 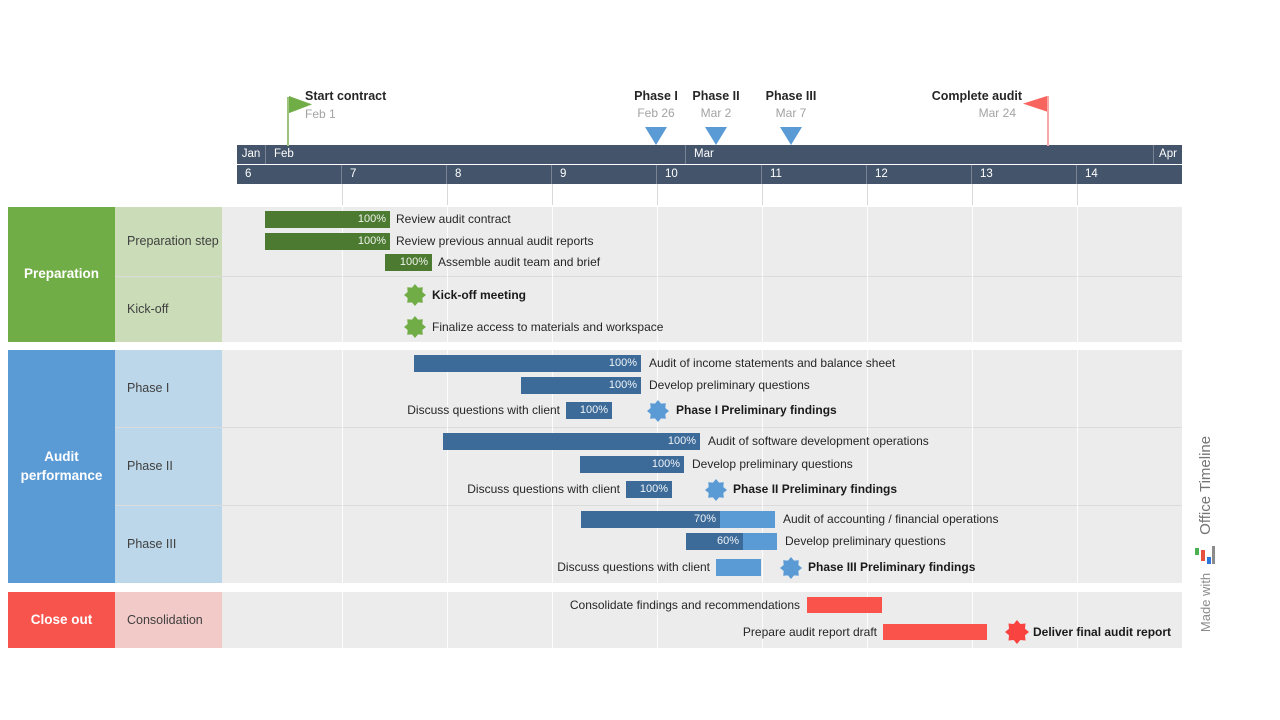 I want to click on month-cell-jan: Jan, so click(x=251, y=154).